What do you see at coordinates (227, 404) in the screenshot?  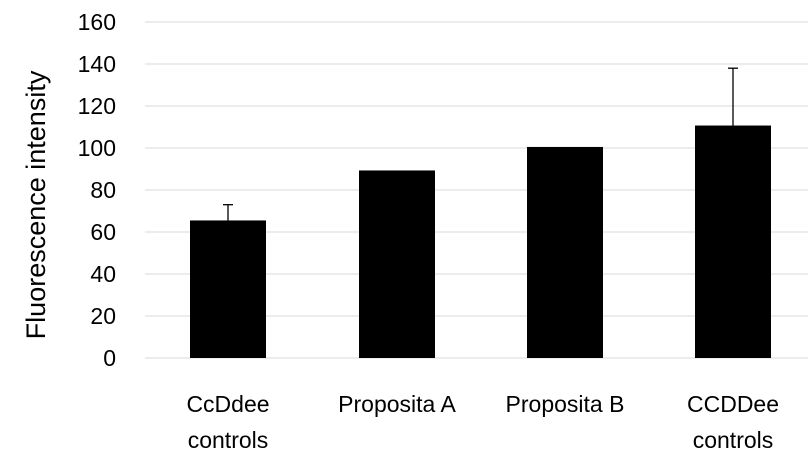 I see `x-category-label-0-line-0: CcDdee` at bounding box center [227, 404].